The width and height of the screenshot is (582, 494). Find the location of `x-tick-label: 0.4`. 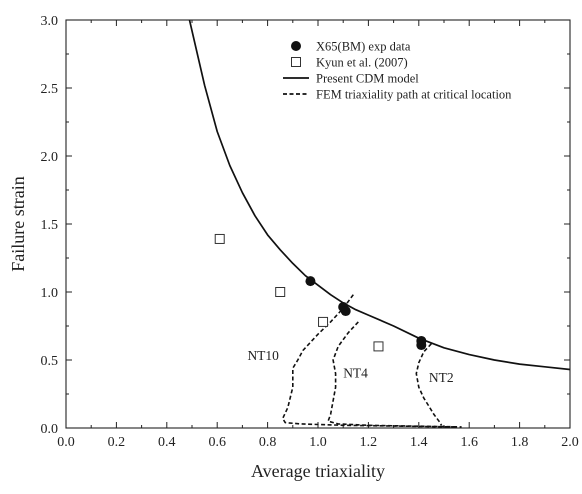

x-tick-label: 0.4 is located at coordinates (167, 442).